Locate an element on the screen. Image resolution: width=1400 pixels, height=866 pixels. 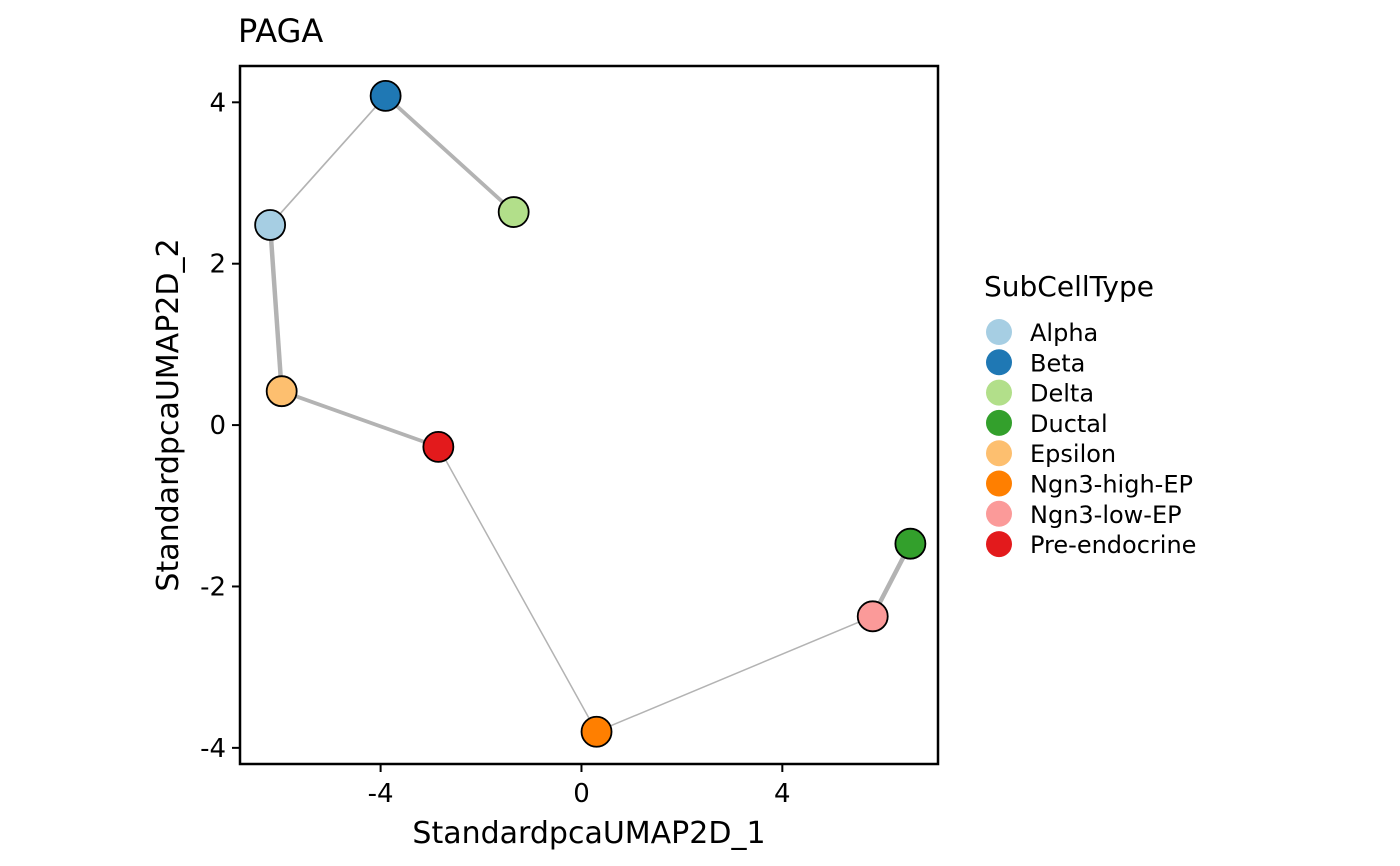
x-tick-label: 0 is located at coordinates (581, 794).